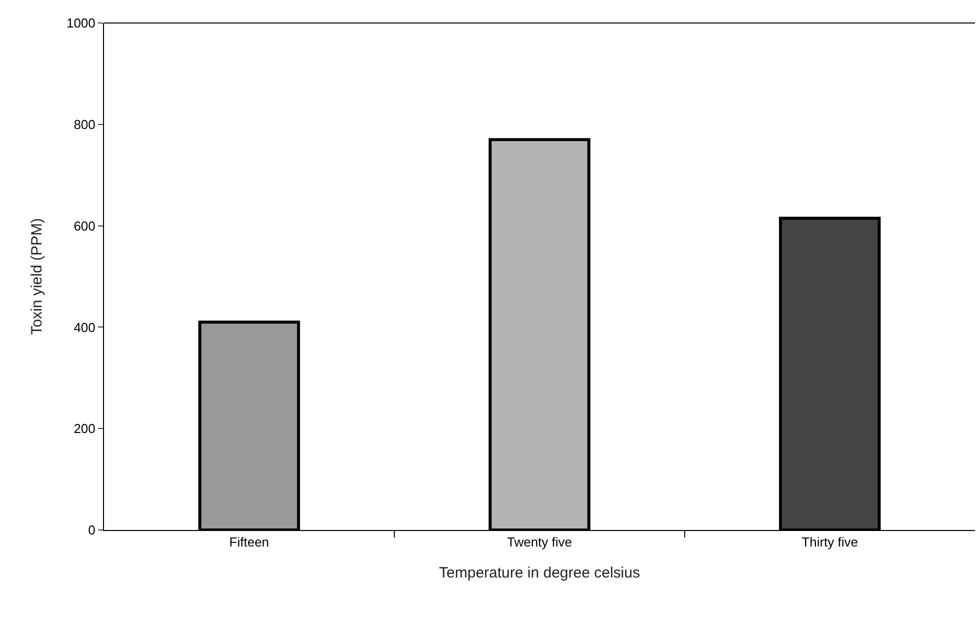  I want to click on x-tick-label: Thirty five, so click(830, 542).